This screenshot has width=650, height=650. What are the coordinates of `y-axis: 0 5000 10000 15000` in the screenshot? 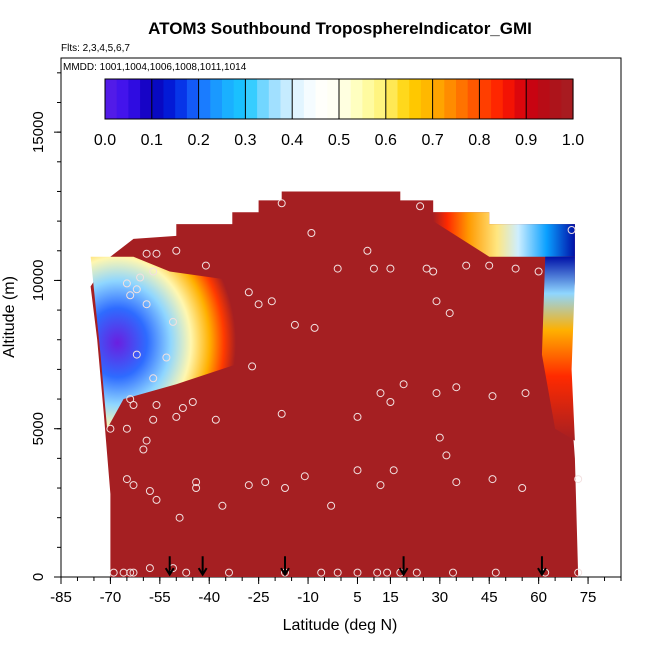 It's located at (45, 326).